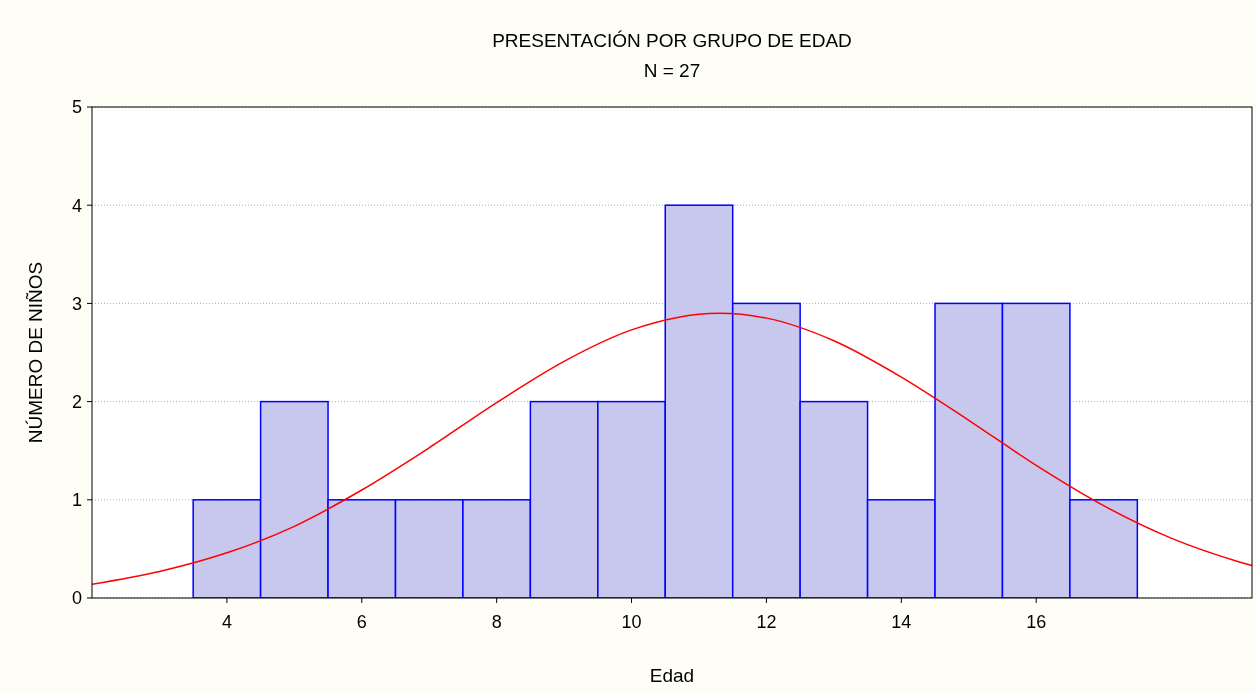 The image size is (1256, 693). I want to click on x-axis-title: Edad, so click(672, 675).